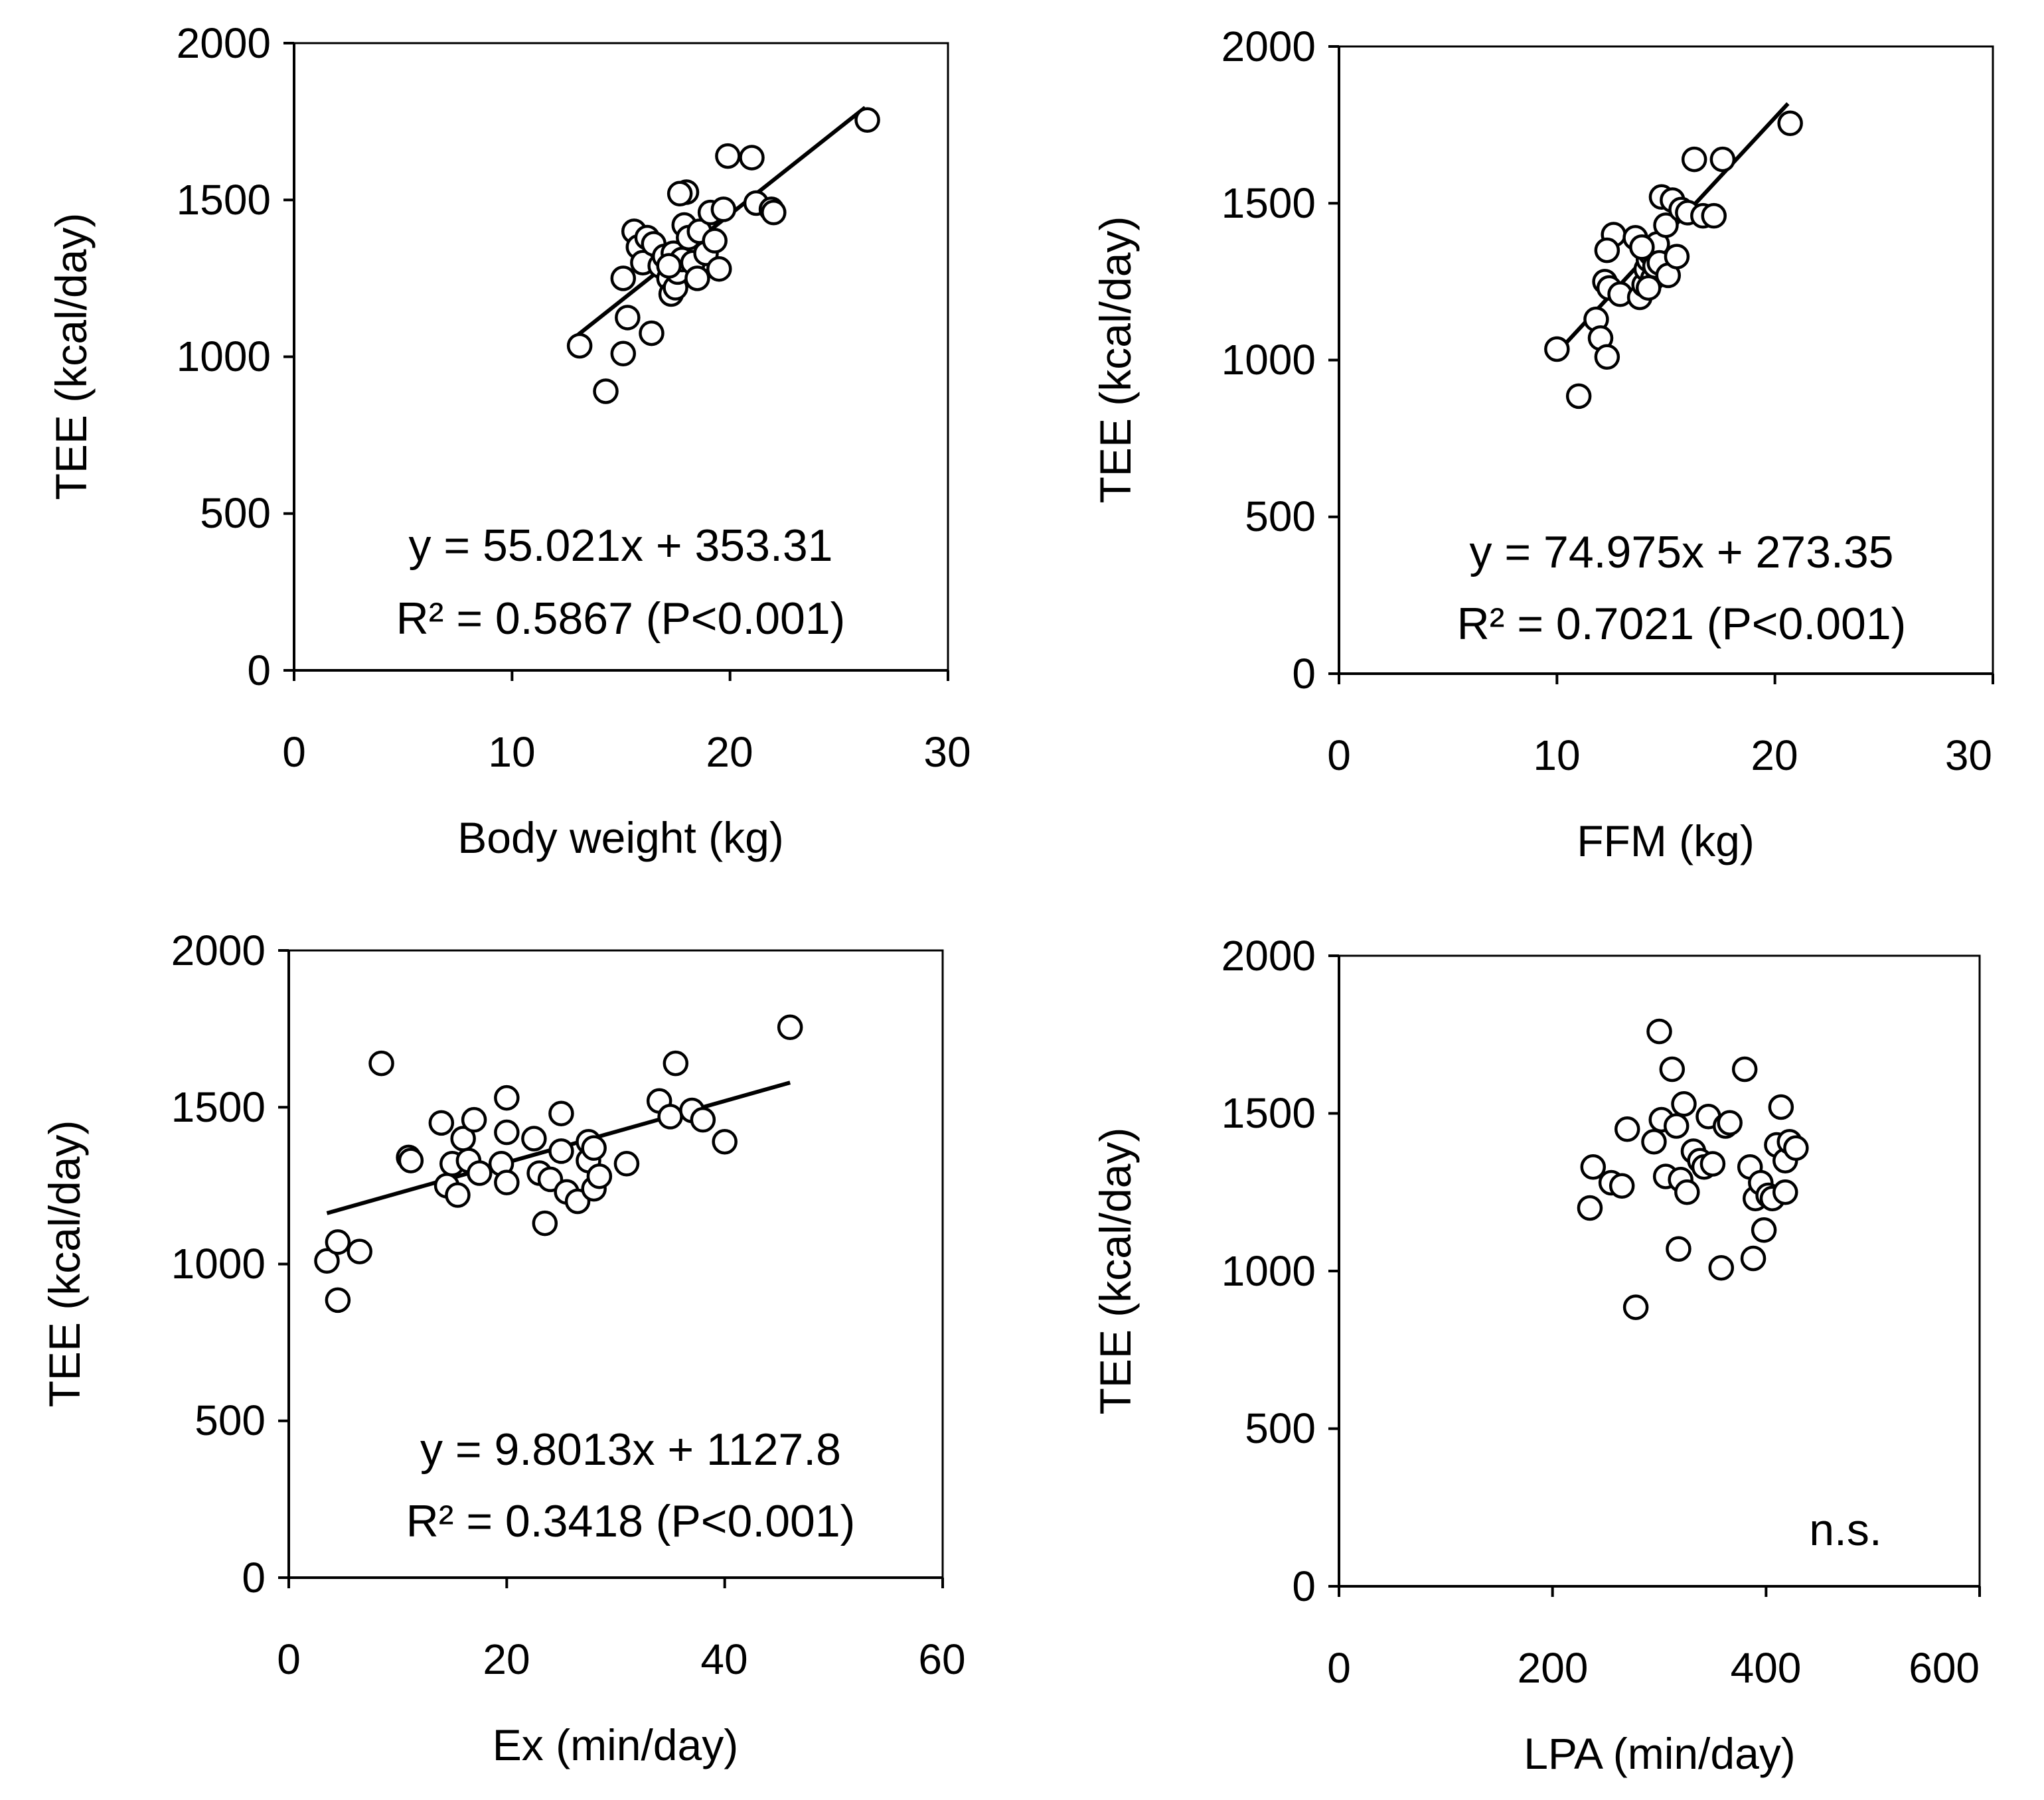  What do you see at coordinates (621, 618) in the screenshot?
I see `r-squared-label: R² = 0.5867 (P<0.001)` at bounding box center [621, 618].